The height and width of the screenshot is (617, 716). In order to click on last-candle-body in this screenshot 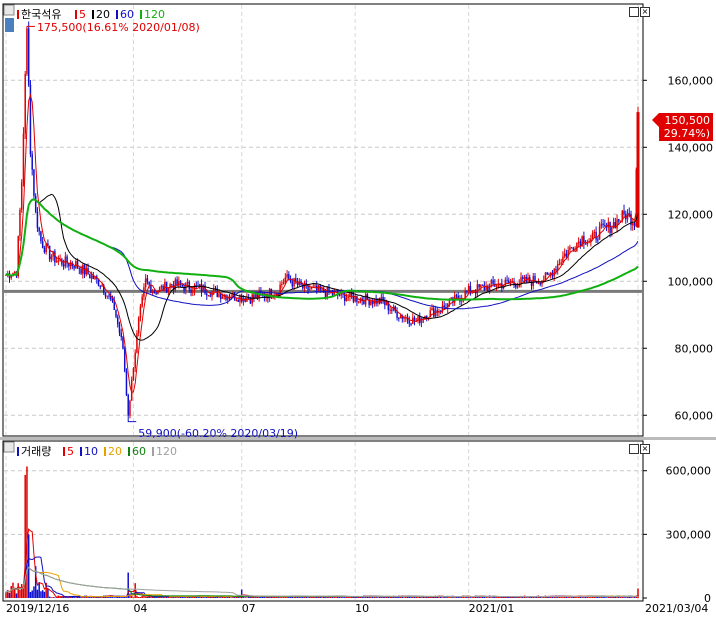, I will do `click(638, 170)`.